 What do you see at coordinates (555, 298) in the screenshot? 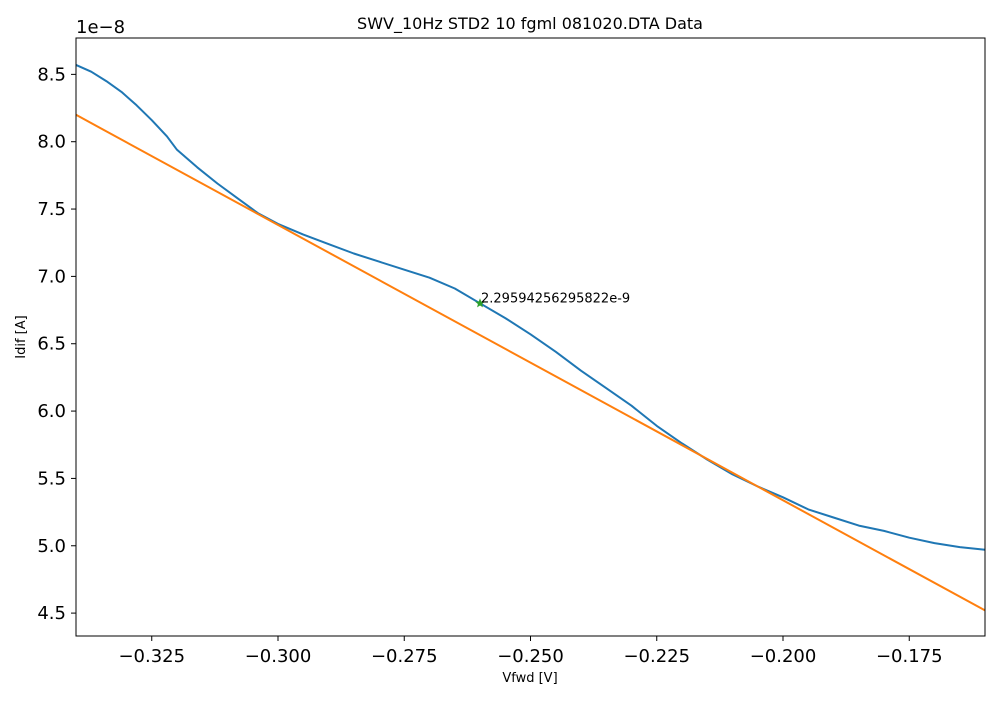
I see `annotation-label: 2.29594256295822e-9` at bounding box center [555, 298].